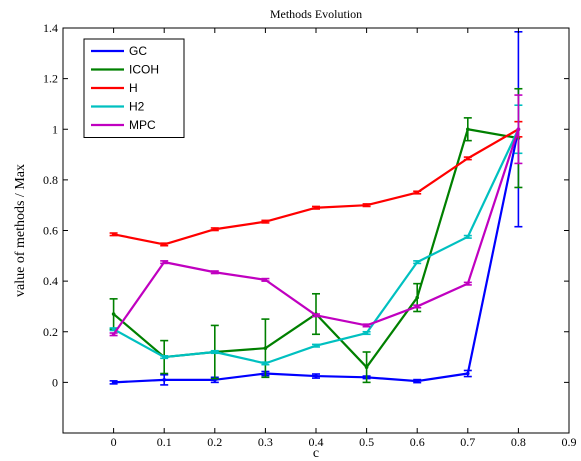 The image size is (581, 461). I want to click on x-tick-label: 0.6, so click(417, 442).